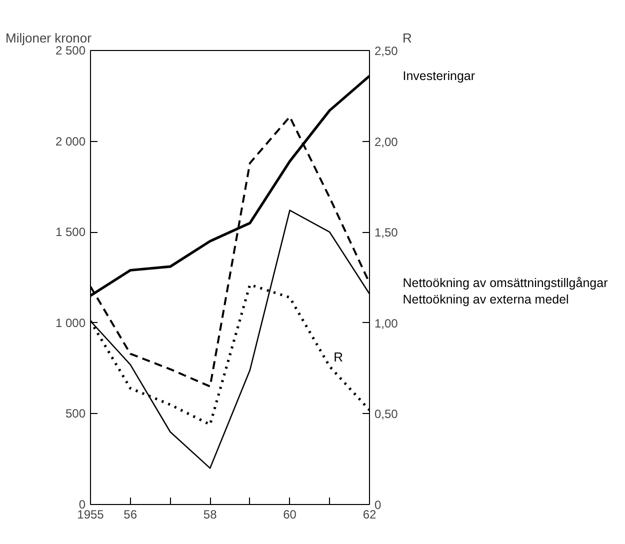 The width and height of the screenshot is (625, 544). Describe the element at coordinates (210, 515) in the screenshot. I see `x-tick-label: 58` at that location.